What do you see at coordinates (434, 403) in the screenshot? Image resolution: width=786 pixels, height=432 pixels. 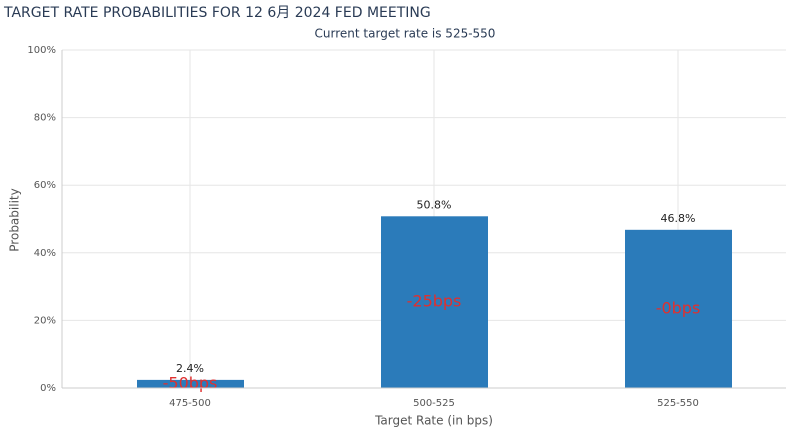 I see `x-tick-label: 500-525` at bounding box center [434, 403].